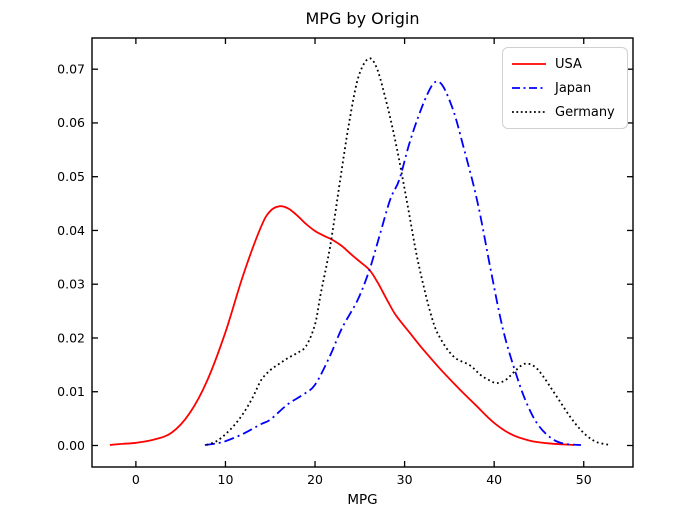 Image resolution: width=700 pixels, height=525 pixels. Describe the element at coordinates (71, 68) in the screenshot. I see `y-tick-label: 0.07` at that location.